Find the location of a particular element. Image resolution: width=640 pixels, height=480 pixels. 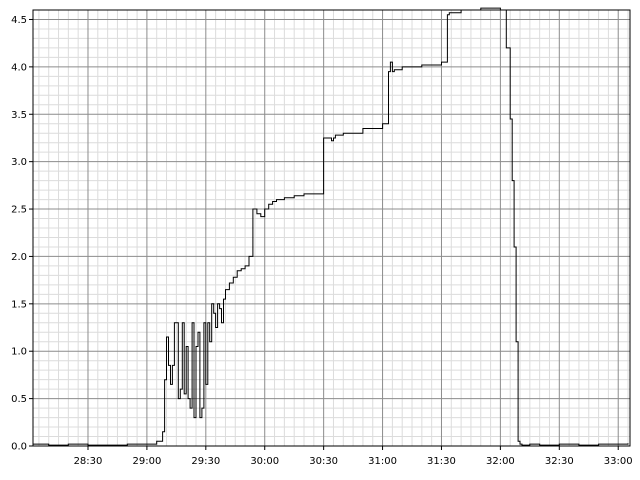

x-tick-label: 33:00 is located at coordinates (618, 461).